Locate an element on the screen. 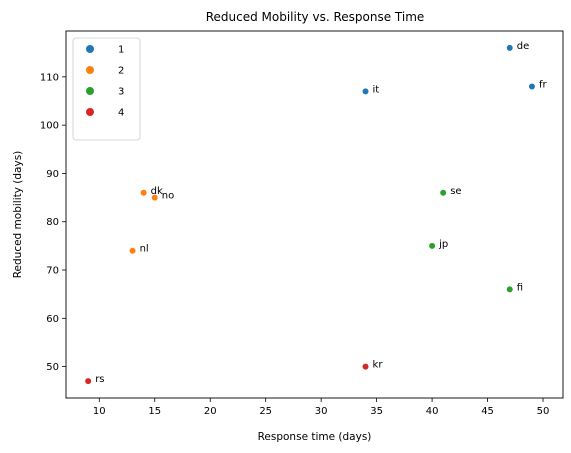 This screenshot has width=571, height=453. x-tick-label: 35 is located at coordinates (376, 411).